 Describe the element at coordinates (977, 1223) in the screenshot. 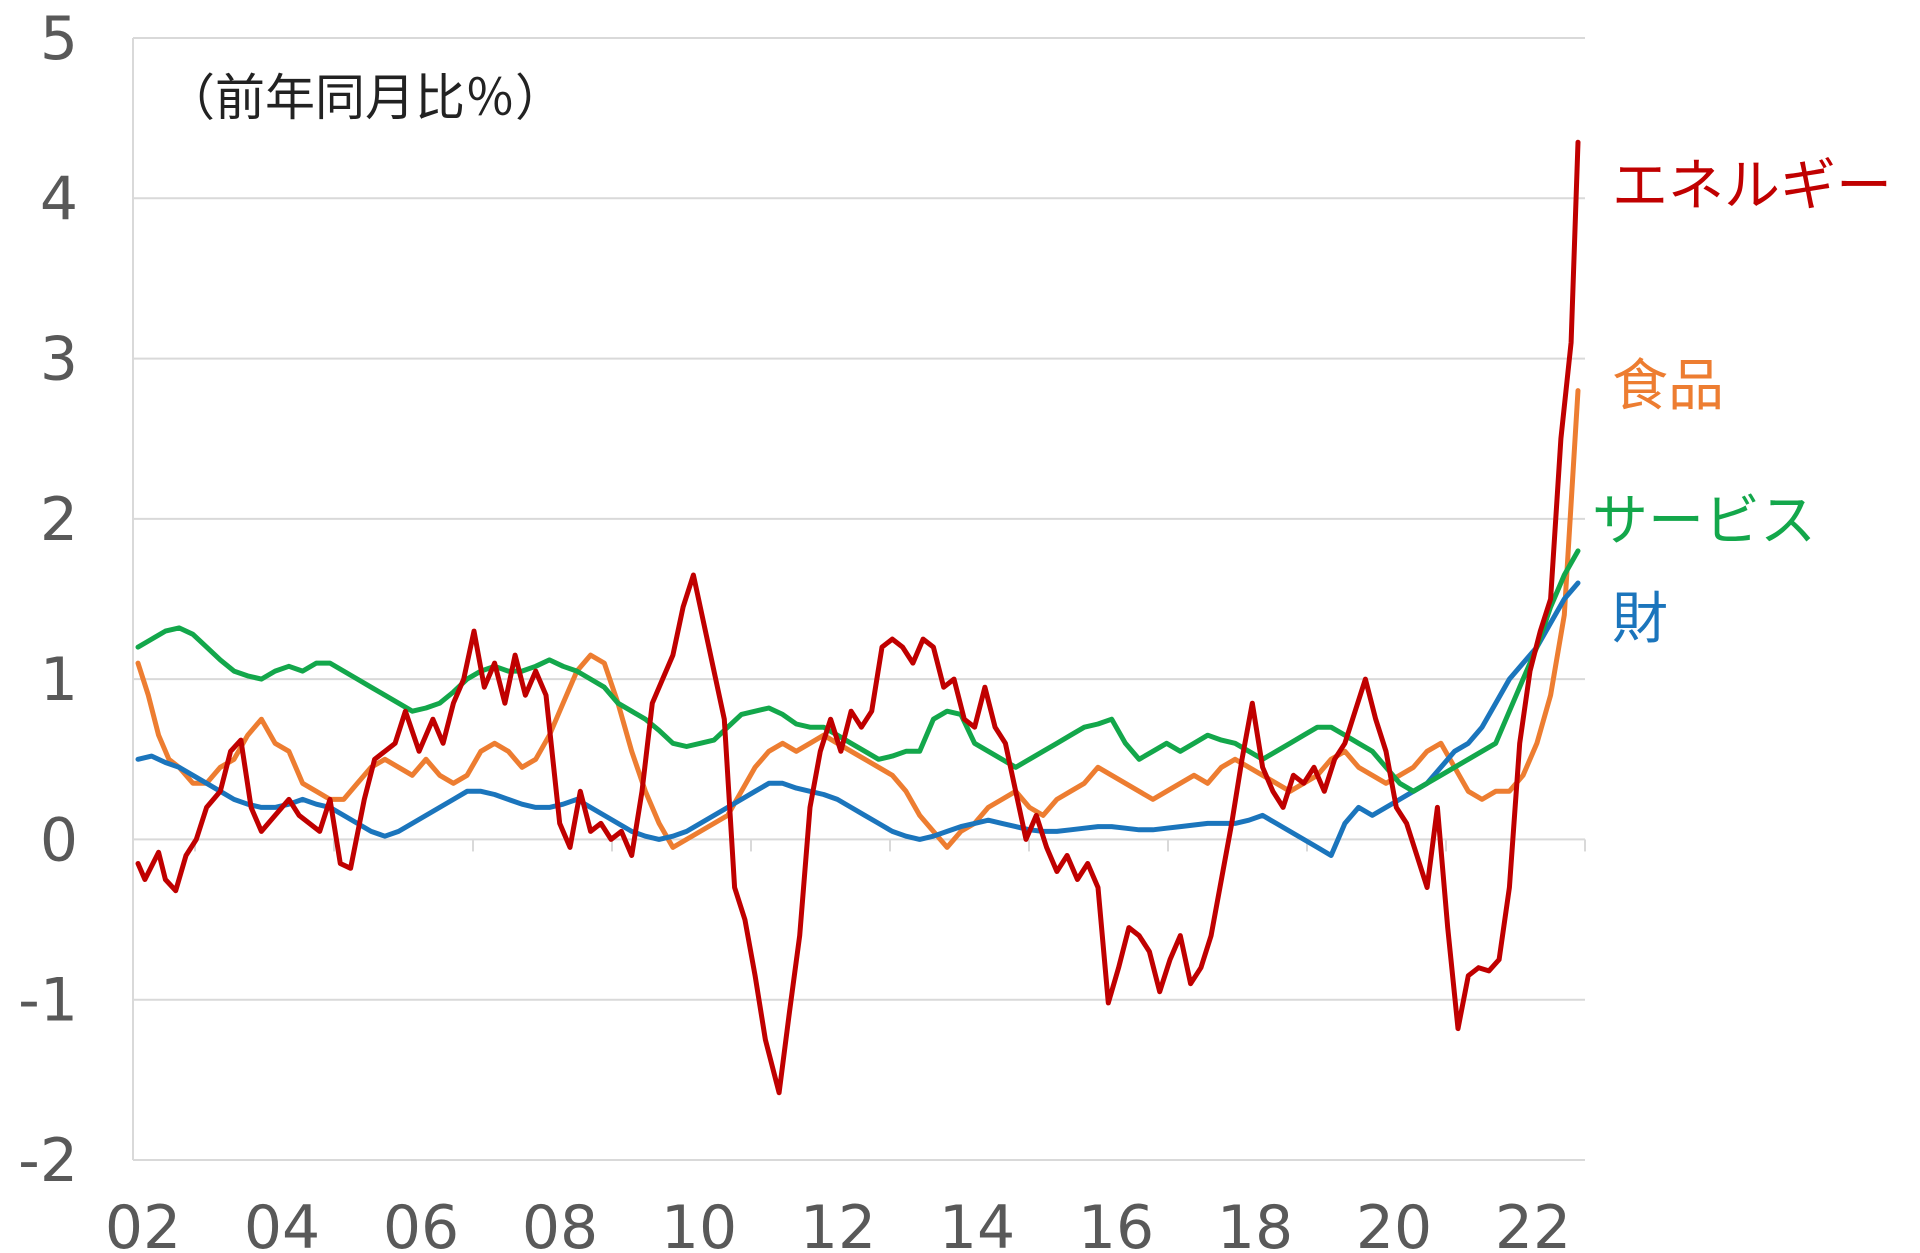

I see `x-tick-label: 14` at that location.